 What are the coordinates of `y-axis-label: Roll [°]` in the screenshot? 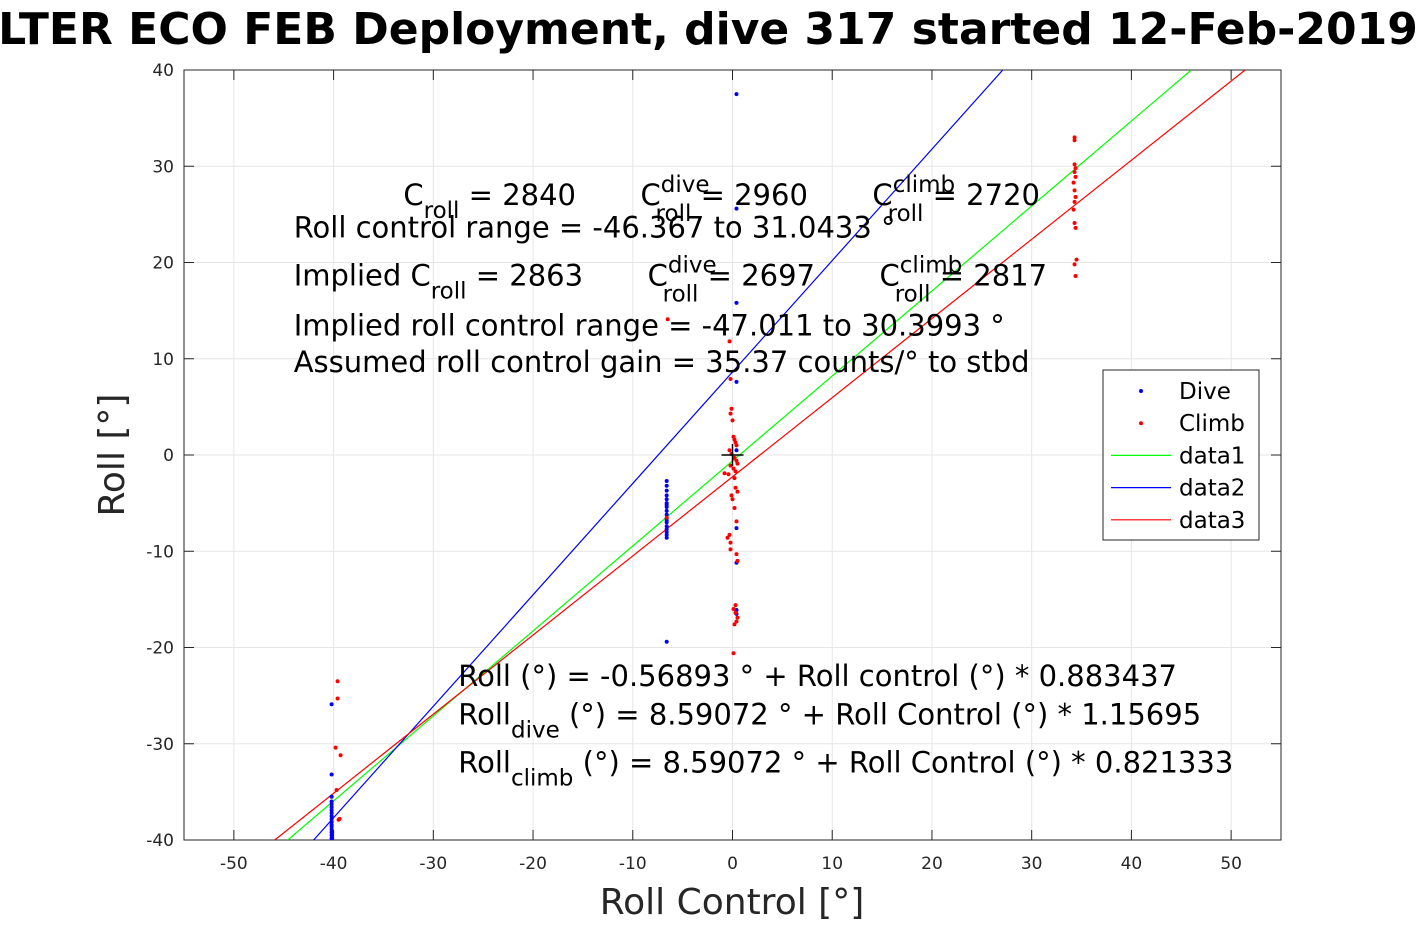 It's located at (112, 455).